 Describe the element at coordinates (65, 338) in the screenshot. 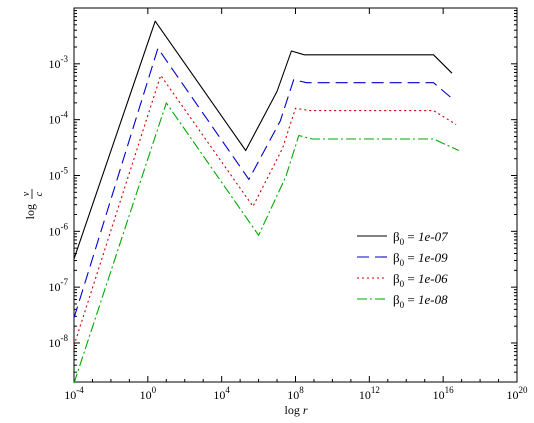

I see `y-tick-exp: -8` at that location.